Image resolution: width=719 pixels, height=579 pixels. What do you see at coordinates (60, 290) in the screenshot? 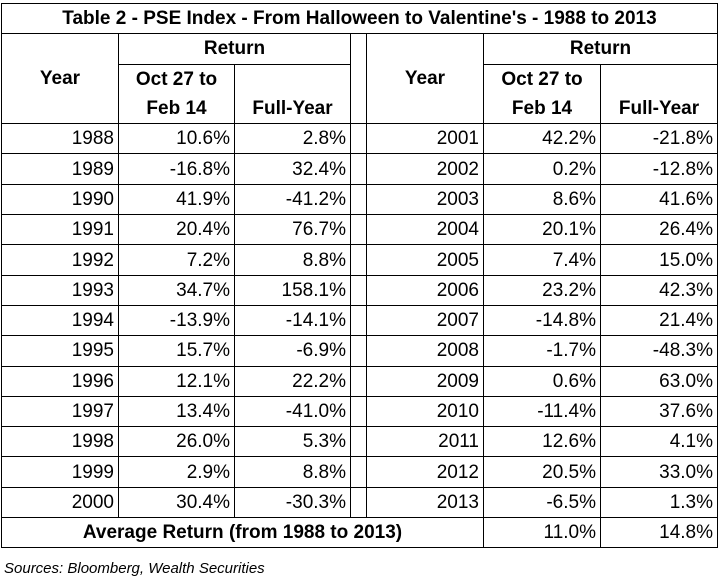
I see `left-year-cell: 1993` at bounding box center [60, 290].